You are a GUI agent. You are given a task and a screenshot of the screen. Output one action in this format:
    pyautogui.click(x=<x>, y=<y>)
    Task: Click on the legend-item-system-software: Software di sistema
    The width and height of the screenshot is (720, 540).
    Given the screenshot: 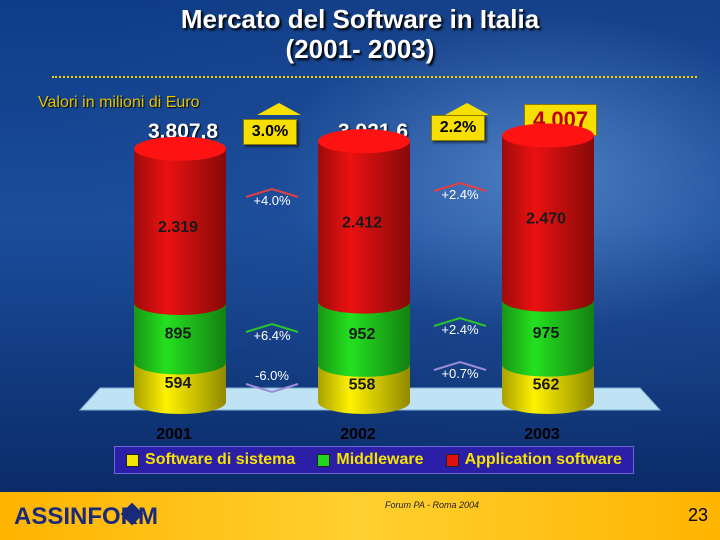 What is the action you would take?
    pyautogui.click(x=210, y=460)
    